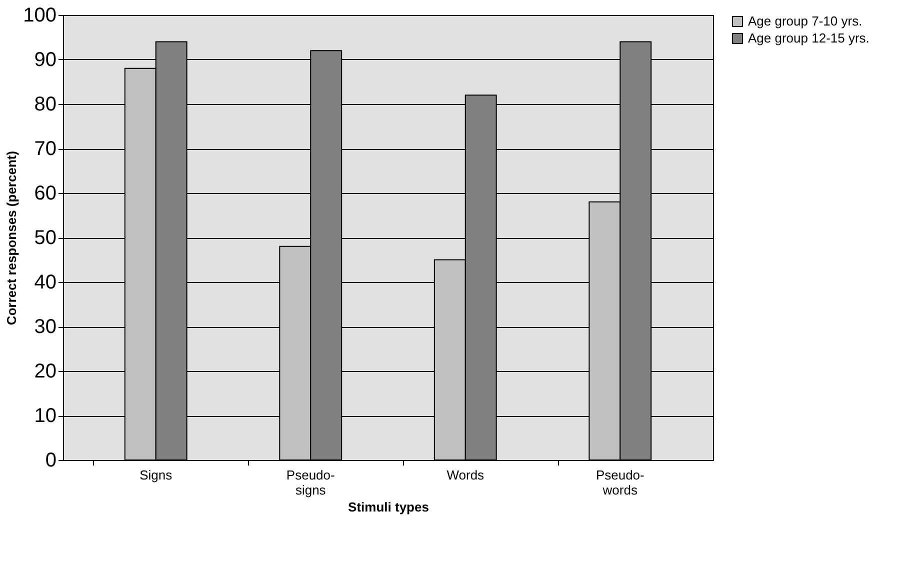 This screenshot has height=571, width=907. What do you see at coordinates (45, 416) in the screenshot?
I see `y-tick-label: 10` at bounding box center [45, 416].